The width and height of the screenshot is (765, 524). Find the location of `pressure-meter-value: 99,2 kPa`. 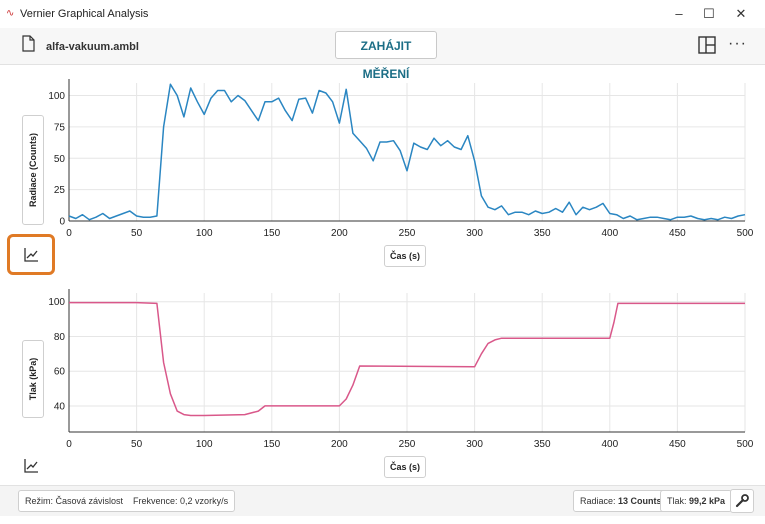

pressure-meter-value: 99,2 kPa is located at coordinates (707, 501).